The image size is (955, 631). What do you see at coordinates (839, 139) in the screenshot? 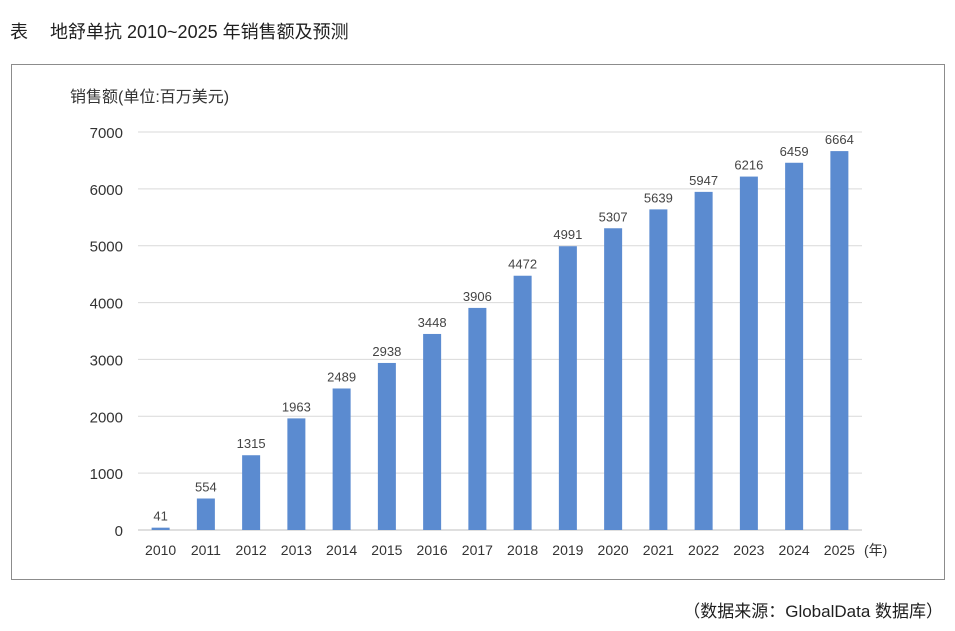
I see `data-label: 6664` at bounding box center [839, 139].